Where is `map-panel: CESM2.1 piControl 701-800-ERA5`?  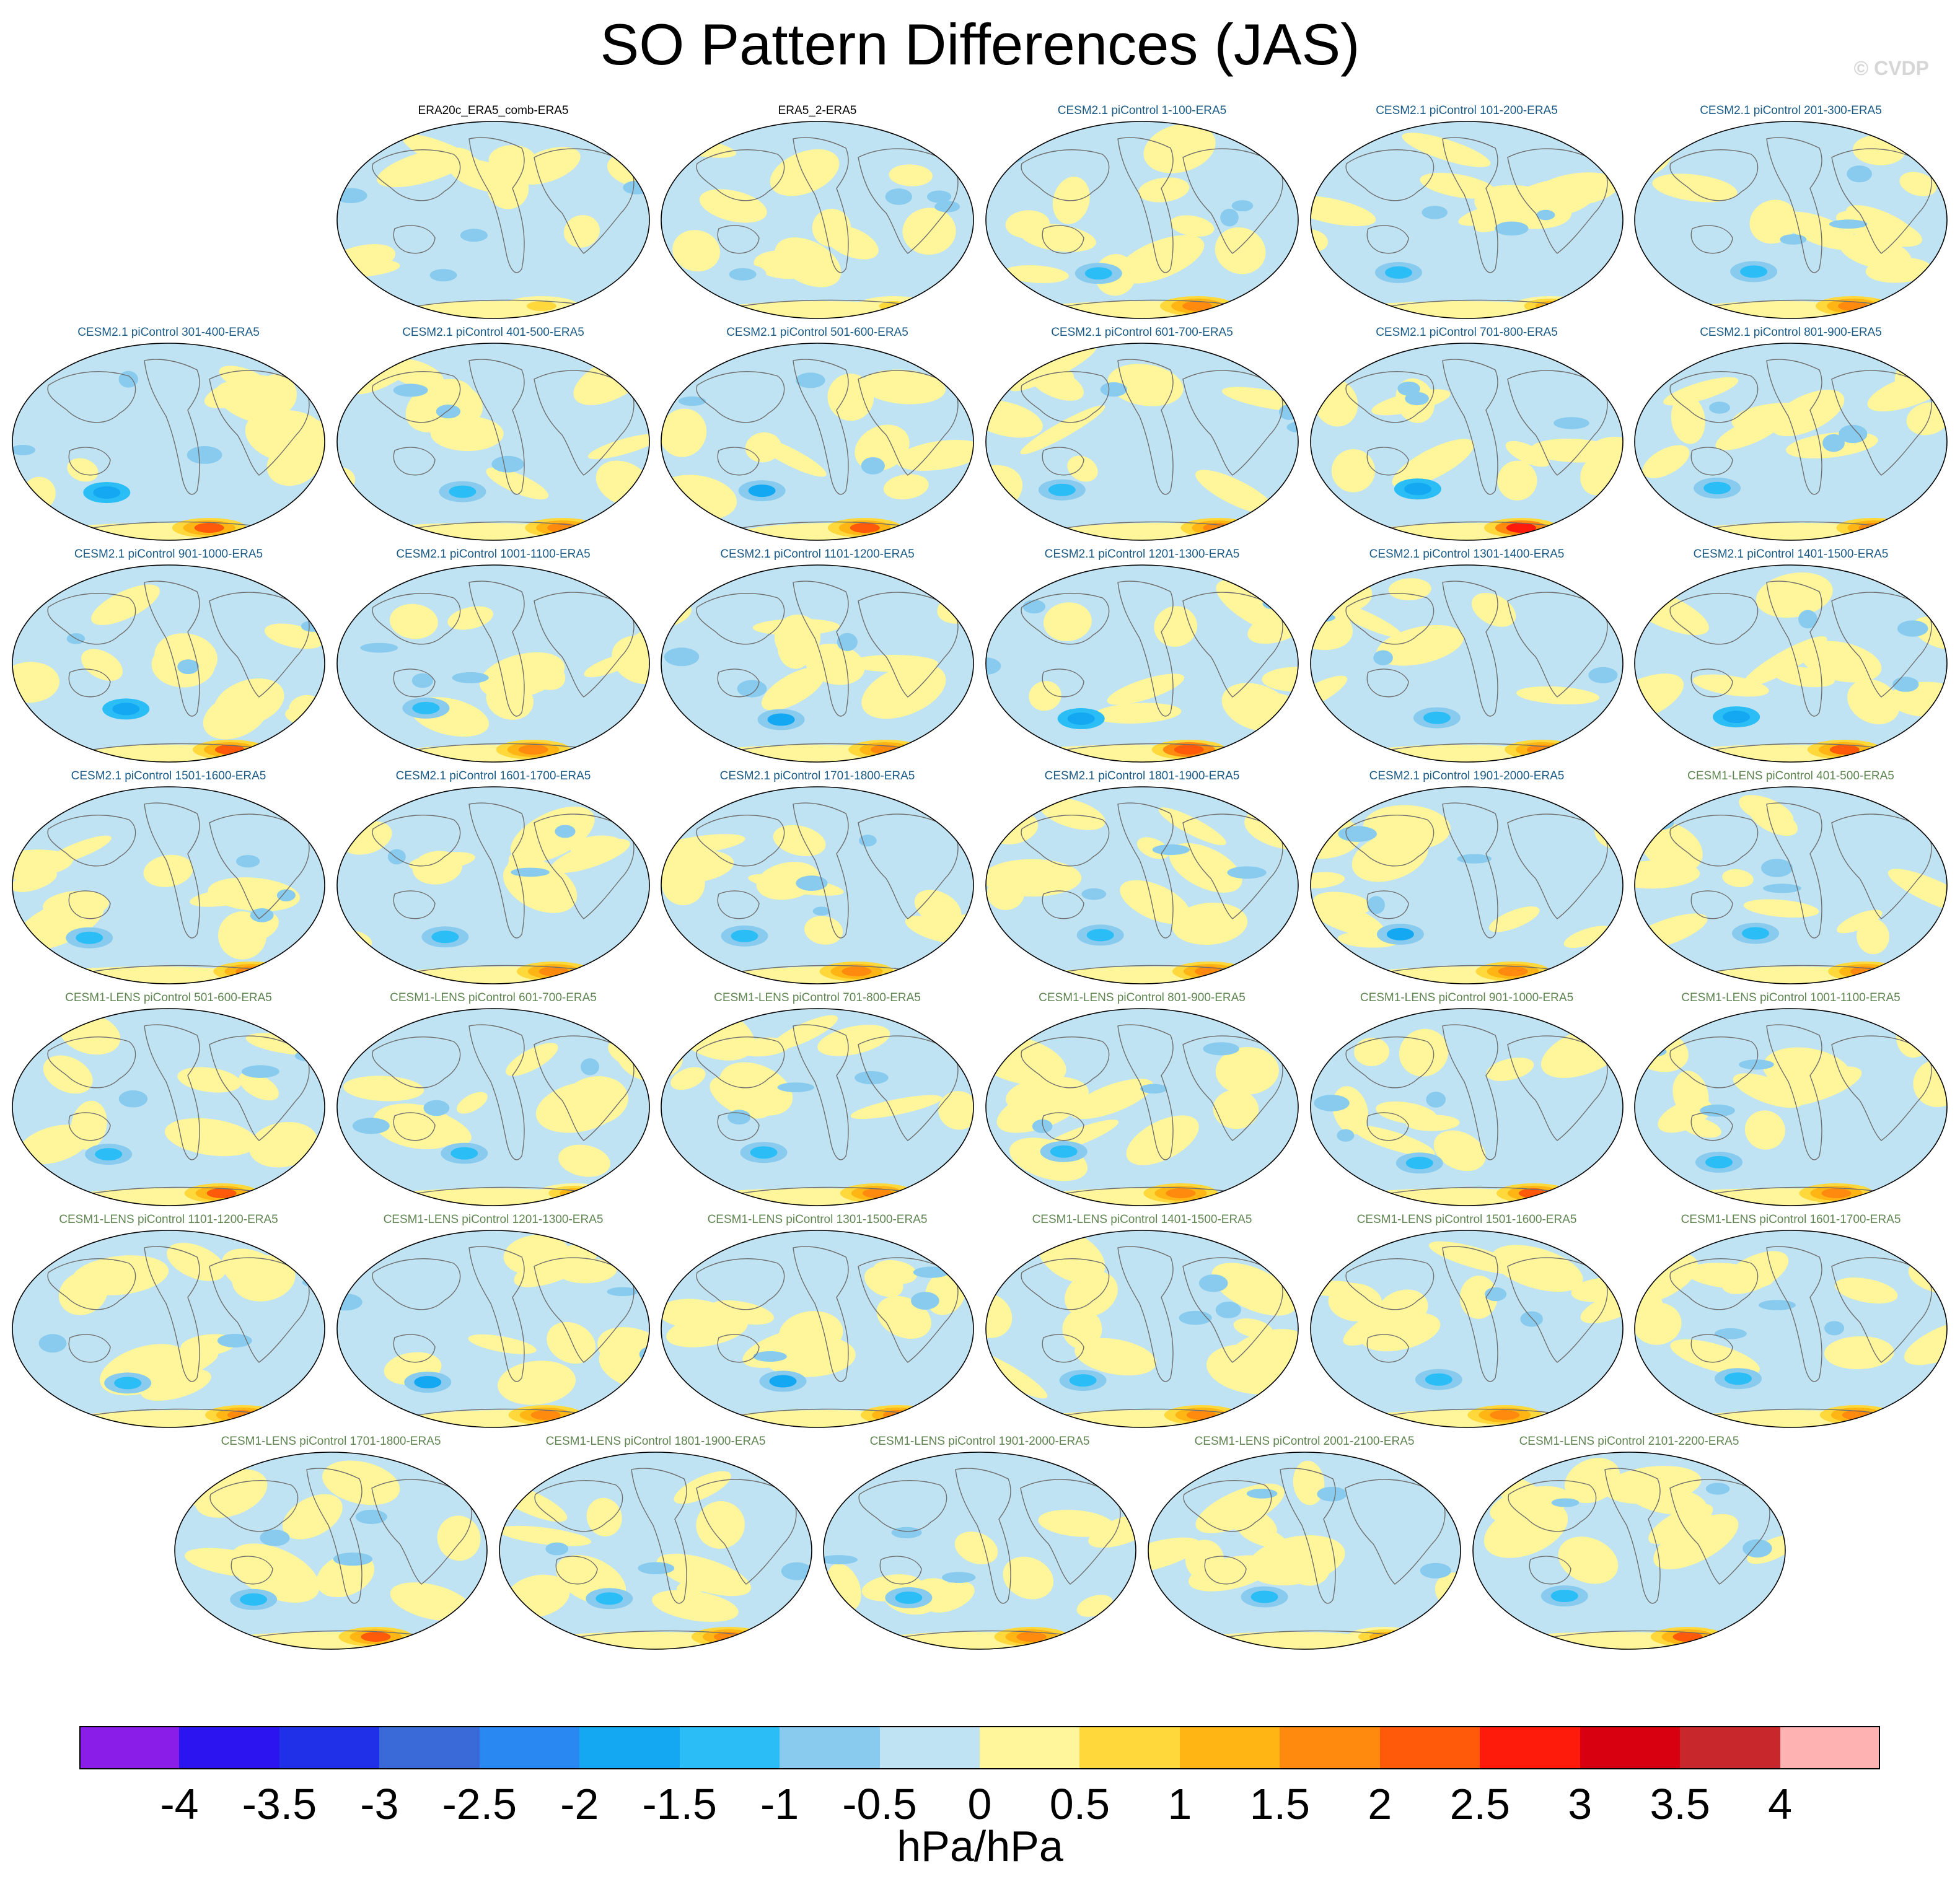
map-panel: CESM2.1 piControl 701-800-ERA5 is located at coordinates (1467, 436).